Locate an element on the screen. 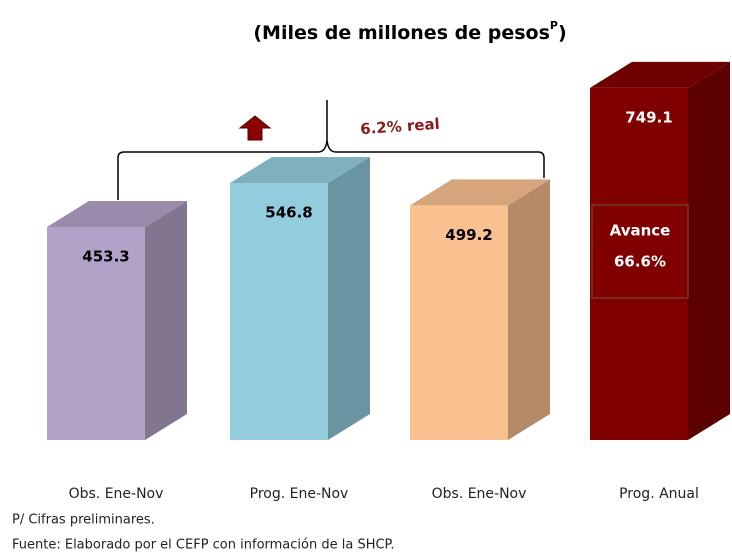 The image size is (732, 555). chart-title: (Miles de millones de pesosP) is located at coordinates (409, 31).